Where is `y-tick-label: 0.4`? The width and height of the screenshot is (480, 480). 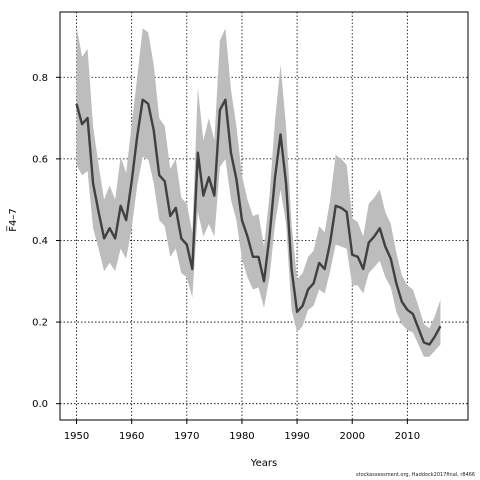 y-tick-label: 0.4 is located at coordinates (40, 241).